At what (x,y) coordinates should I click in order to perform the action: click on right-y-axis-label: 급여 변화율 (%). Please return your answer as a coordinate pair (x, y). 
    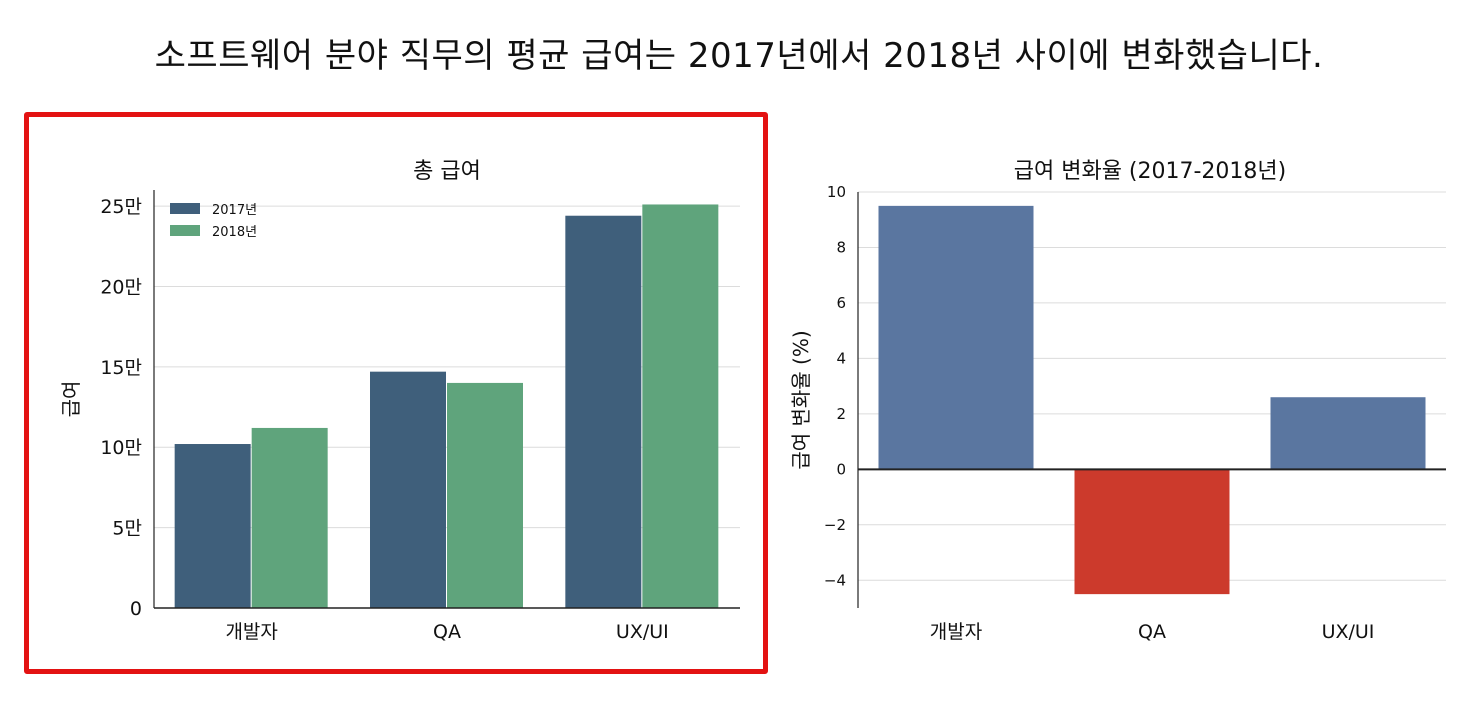
    Looking at the image, I should click on (801, 399).